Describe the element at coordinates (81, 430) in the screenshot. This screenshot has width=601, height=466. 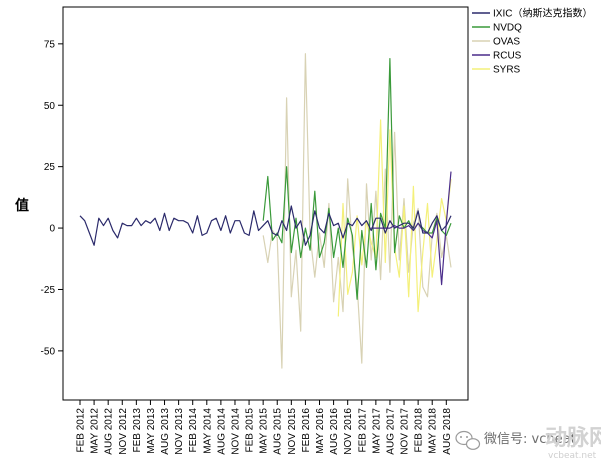
I see `x-tick-label: FEB 2012` at that location.